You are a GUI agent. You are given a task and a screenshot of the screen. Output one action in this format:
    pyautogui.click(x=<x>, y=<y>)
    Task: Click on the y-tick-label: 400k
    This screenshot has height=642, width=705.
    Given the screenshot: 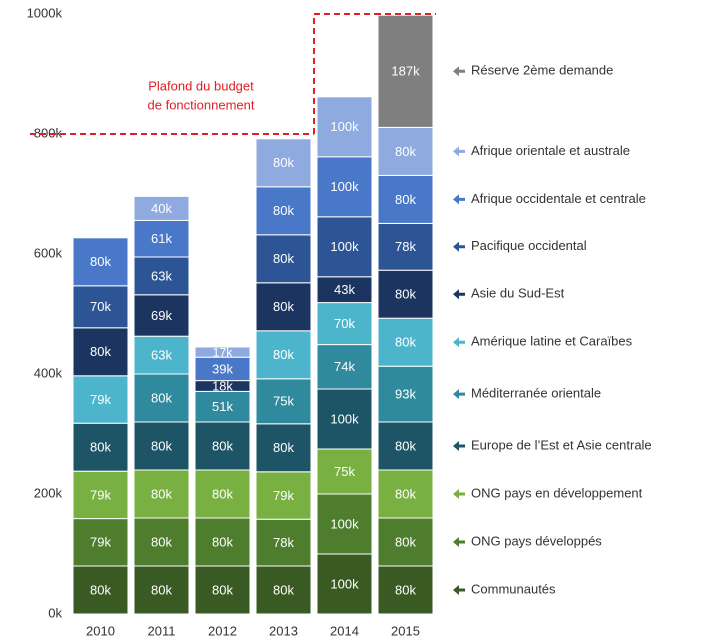 What is the action you would take?
    pyautogui.click(x=48, y=372)
    